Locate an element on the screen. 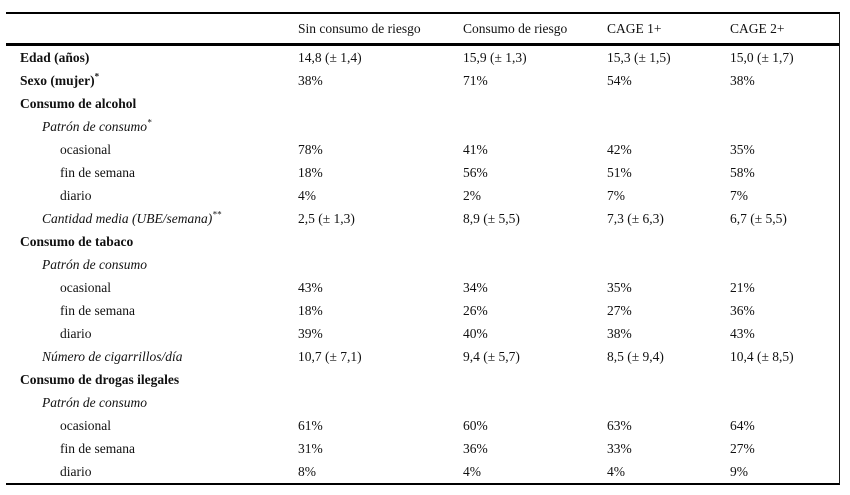  table-row-tabaco-finde: fin de semana 18% 26% 27% 36% is located at coordinates (422, 310).